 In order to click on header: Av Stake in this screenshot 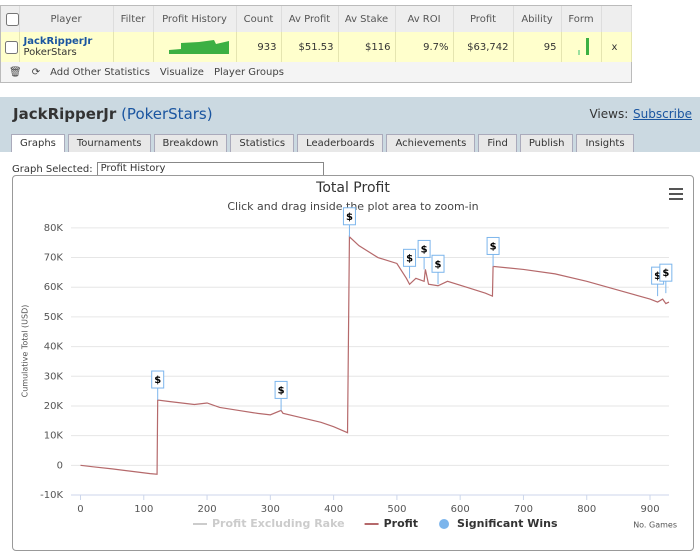, I will do `click(367, 19)`.